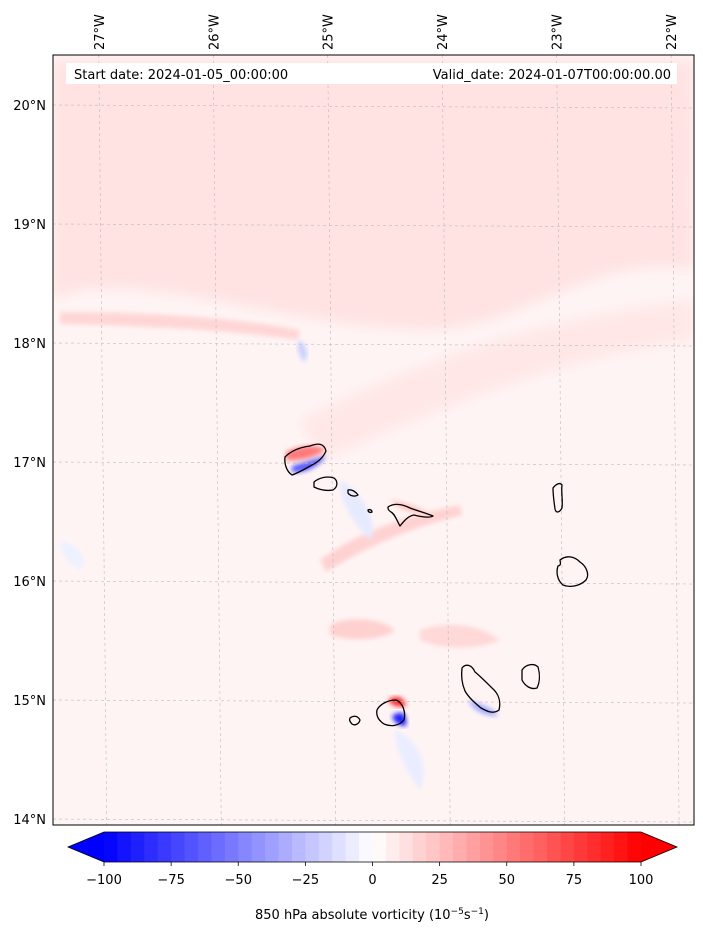 The image size is (703, 936). Describe the element at coordinates (309, 464) in the screenshot. I see `vorticity-strong-negative-santo-antao` at that location.